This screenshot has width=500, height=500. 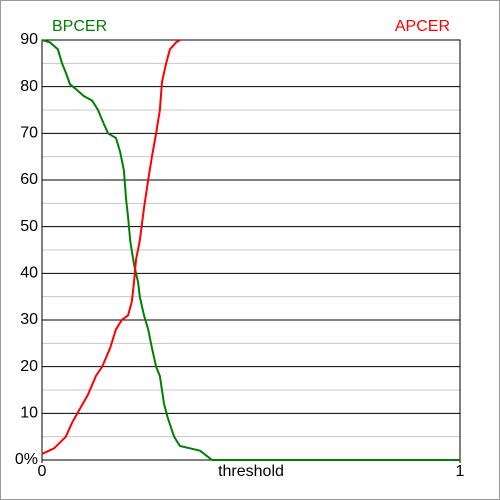 What do you see at coordinates (29, 366) in the screenshot?
I see `y-tick-label: 20` at bounding box center [29, 366].